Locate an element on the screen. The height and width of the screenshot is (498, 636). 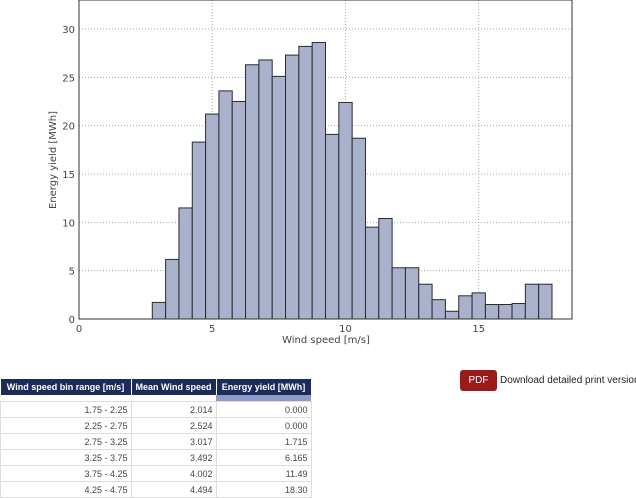
cell-energy-yield: 18.30 is located at coordinates (263, 489).